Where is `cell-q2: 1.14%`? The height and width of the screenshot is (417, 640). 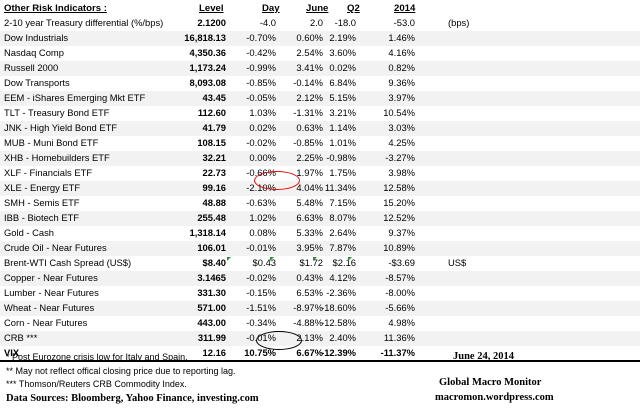
cell-q2: 1.14% is located at coordinates (342, 127).